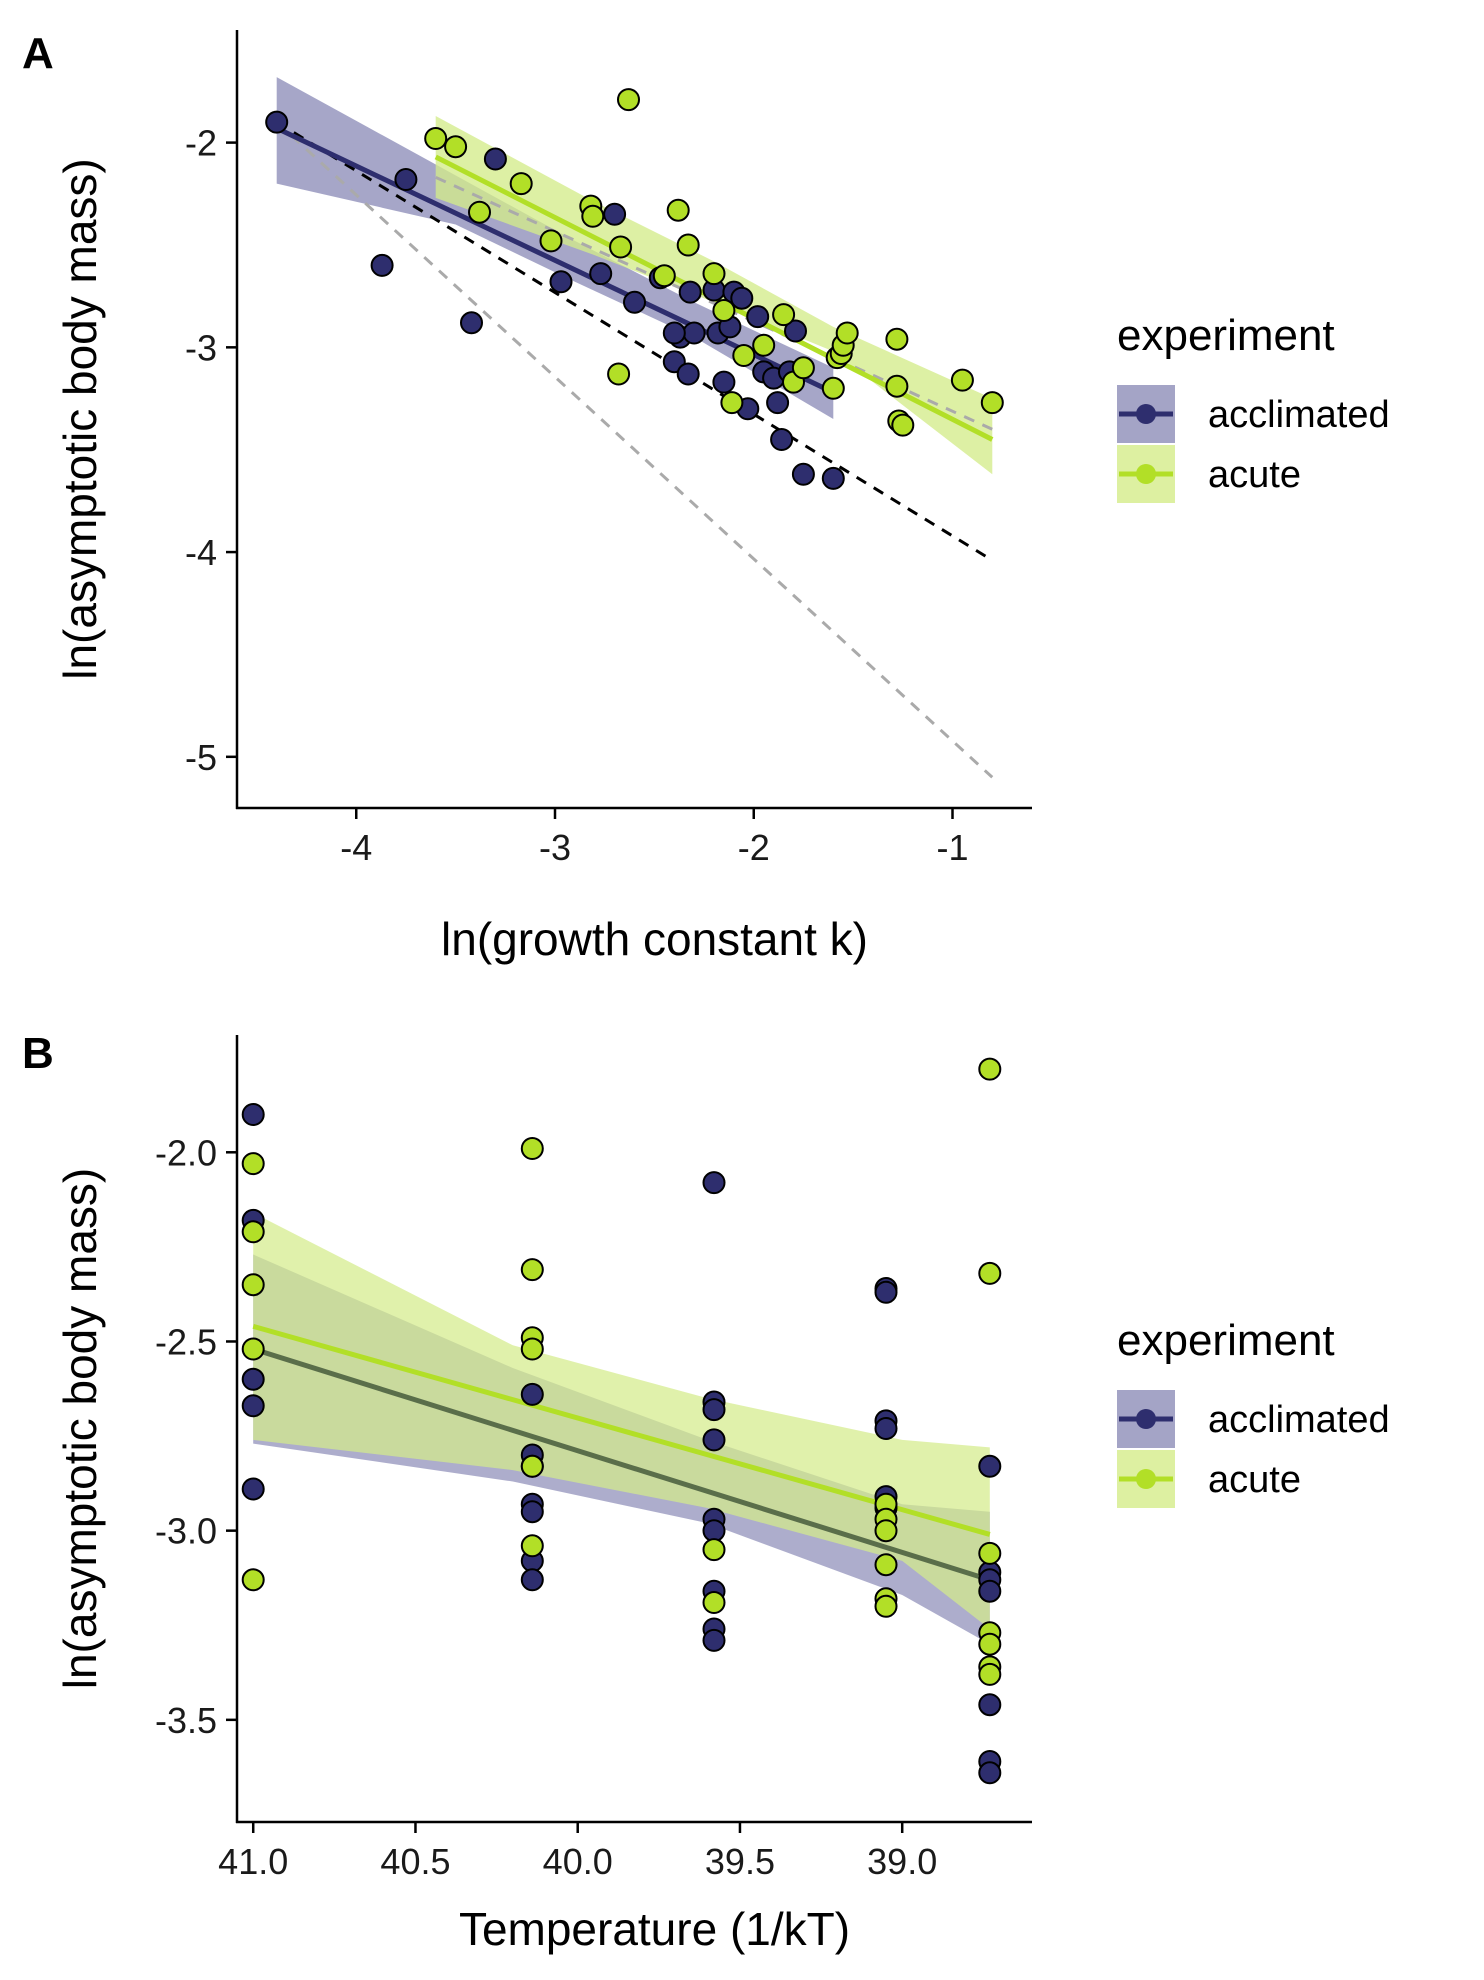 The height and width of the screenshot is (1980, 1484). I want to click on y-tick-label: -3.0, so click(186, 1531).